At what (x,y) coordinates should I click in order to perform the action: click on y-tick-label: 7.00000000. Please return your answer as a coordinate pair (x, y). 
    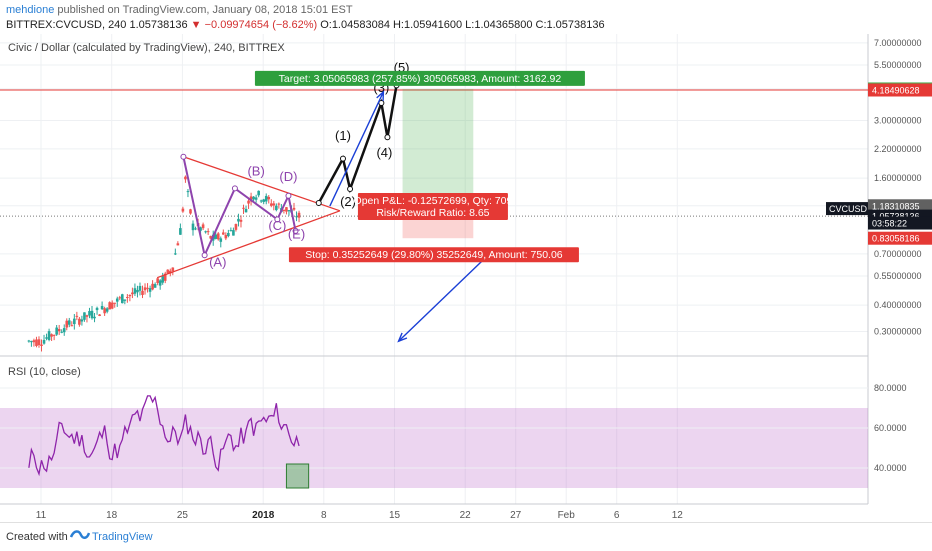
    Looking at the image, I should click on (898, 43).